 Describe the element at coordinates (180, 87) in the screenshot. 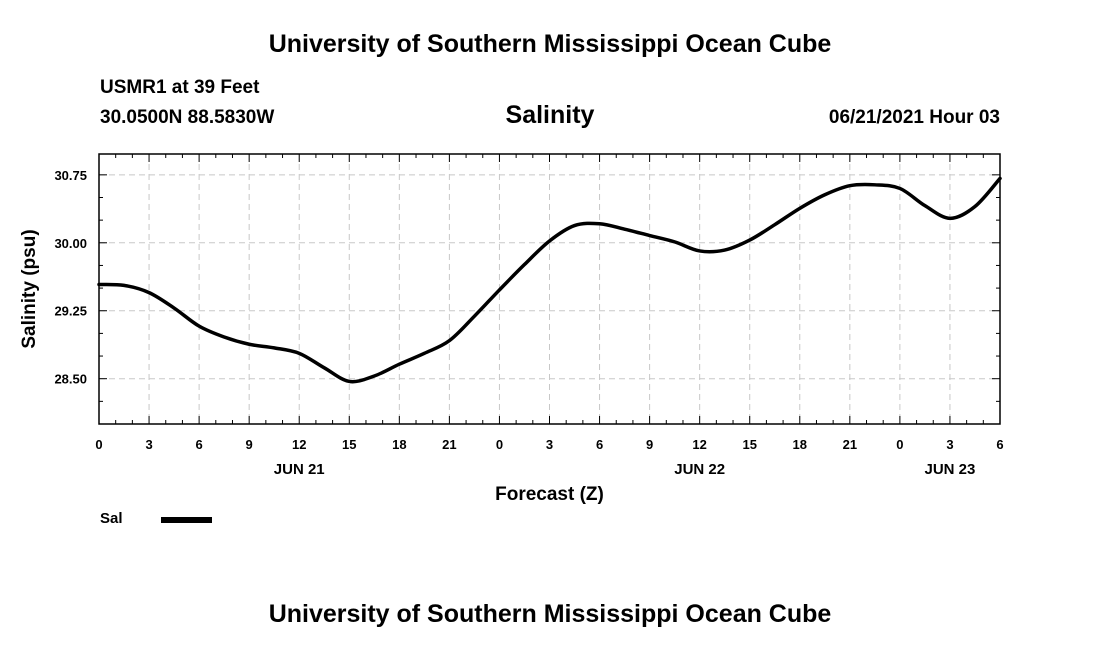

I see `station-label: USMR1 at 39 Feet` at that location.